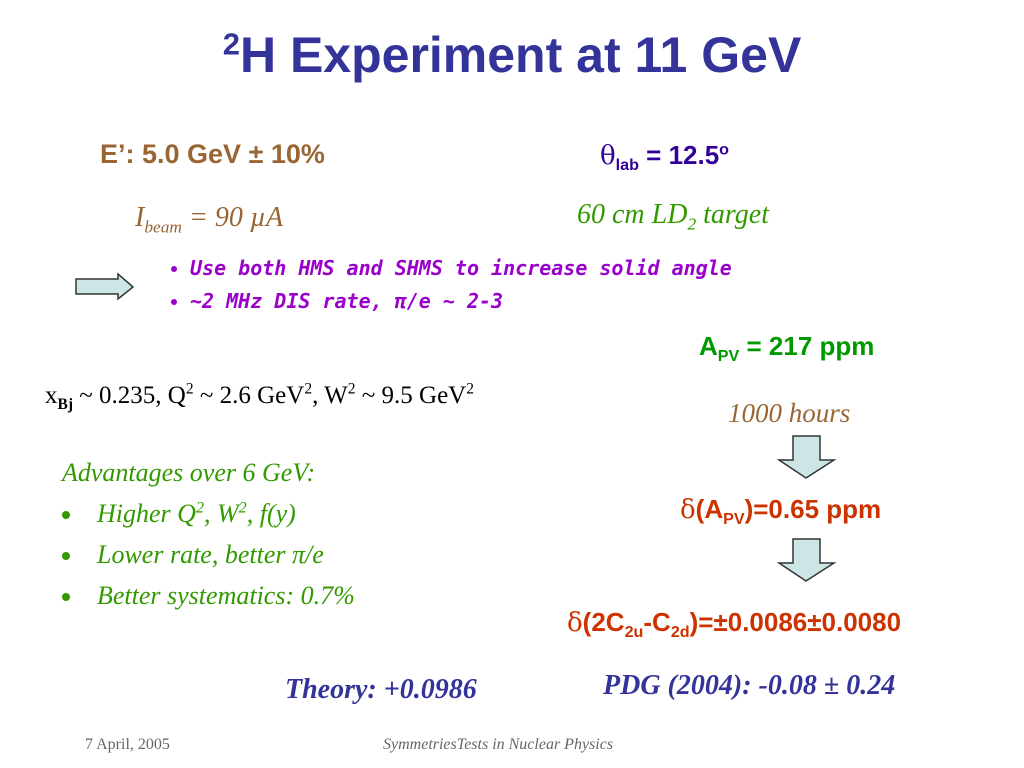  I want to click on bullet: ~2 MHz DIS rate, π/e ~ 2-3, so click(461, 301).